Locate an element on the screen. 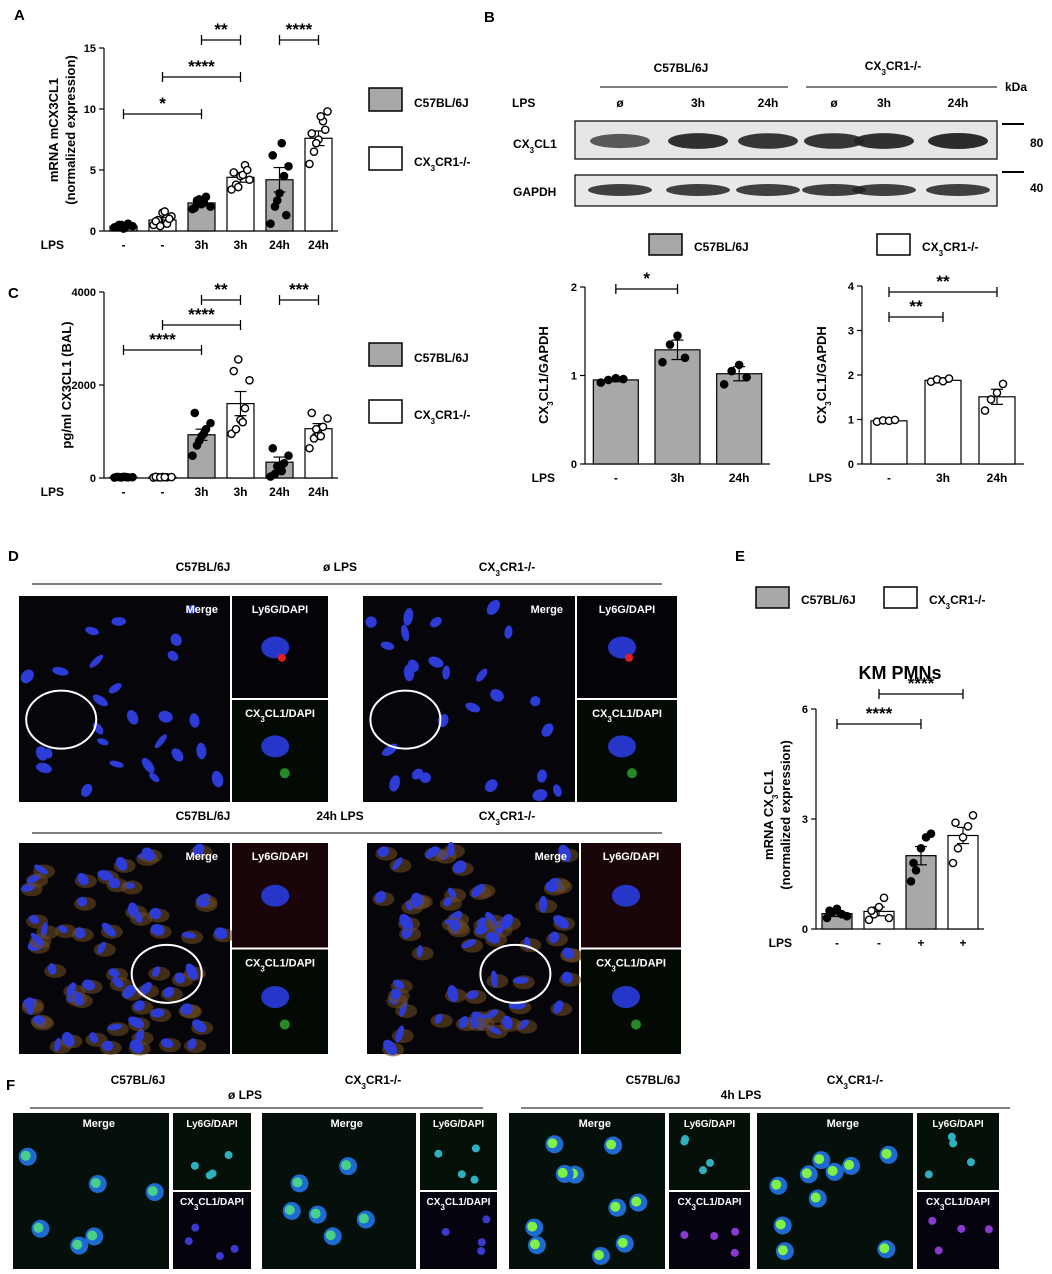  y-tick-label: 3 is located at coordinates (805, 820).